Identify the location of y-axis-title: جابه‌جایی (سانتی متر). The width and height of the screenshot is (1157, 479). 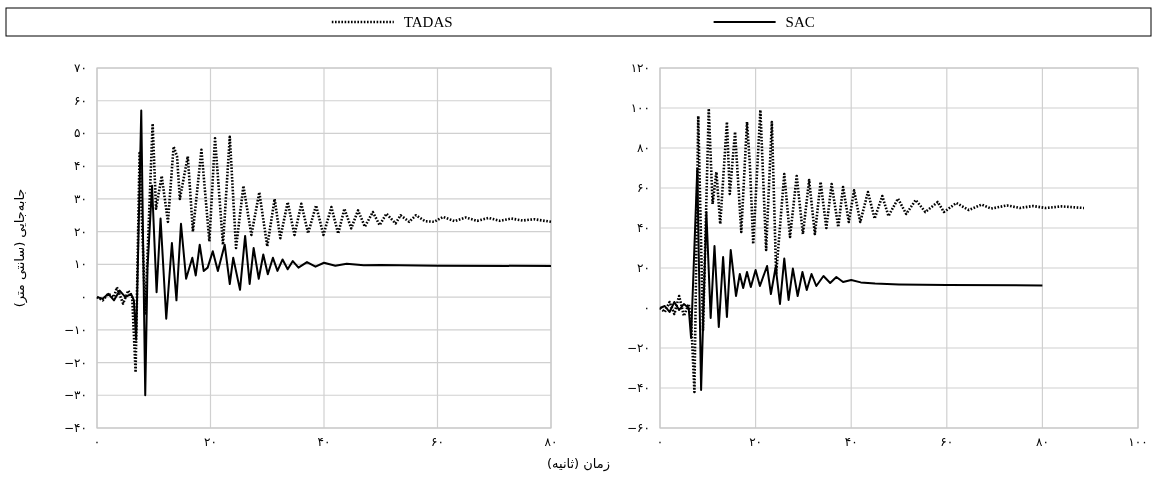
(20, 248).